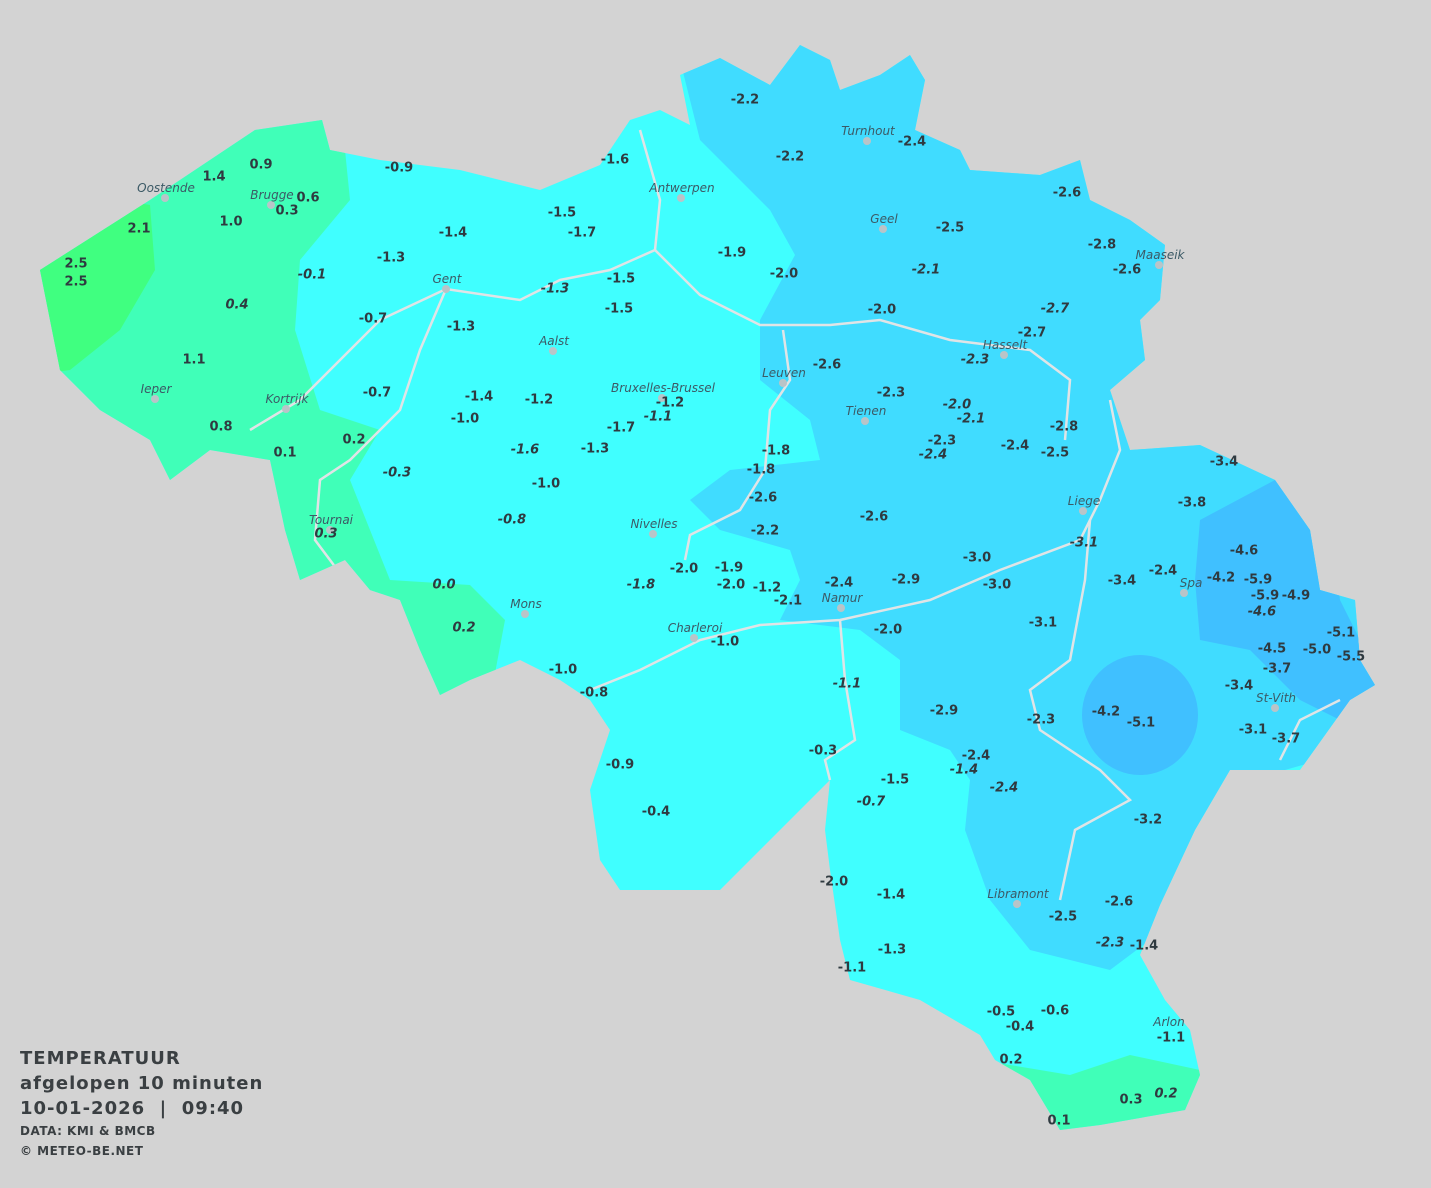 This screenshot has height=1188, width=1431. What do you see at coordinates (1351, 657) in the screenshot?
I see `station-temperature: -5.5` at bounding box center [1351, 657].